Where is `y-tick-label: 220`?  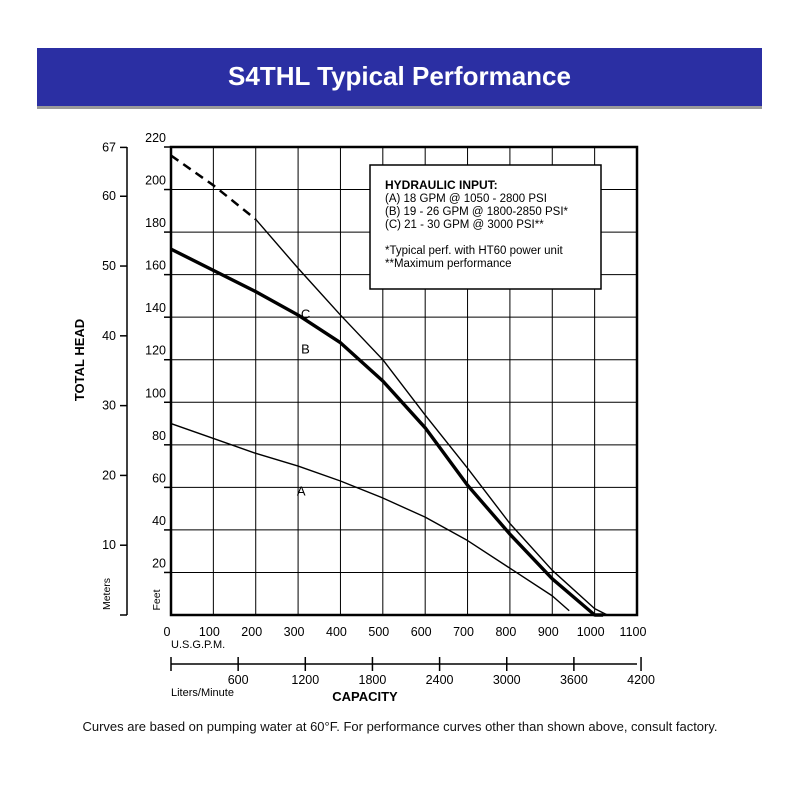
y-tick-label: 220 is located at coordinates (155, 138).